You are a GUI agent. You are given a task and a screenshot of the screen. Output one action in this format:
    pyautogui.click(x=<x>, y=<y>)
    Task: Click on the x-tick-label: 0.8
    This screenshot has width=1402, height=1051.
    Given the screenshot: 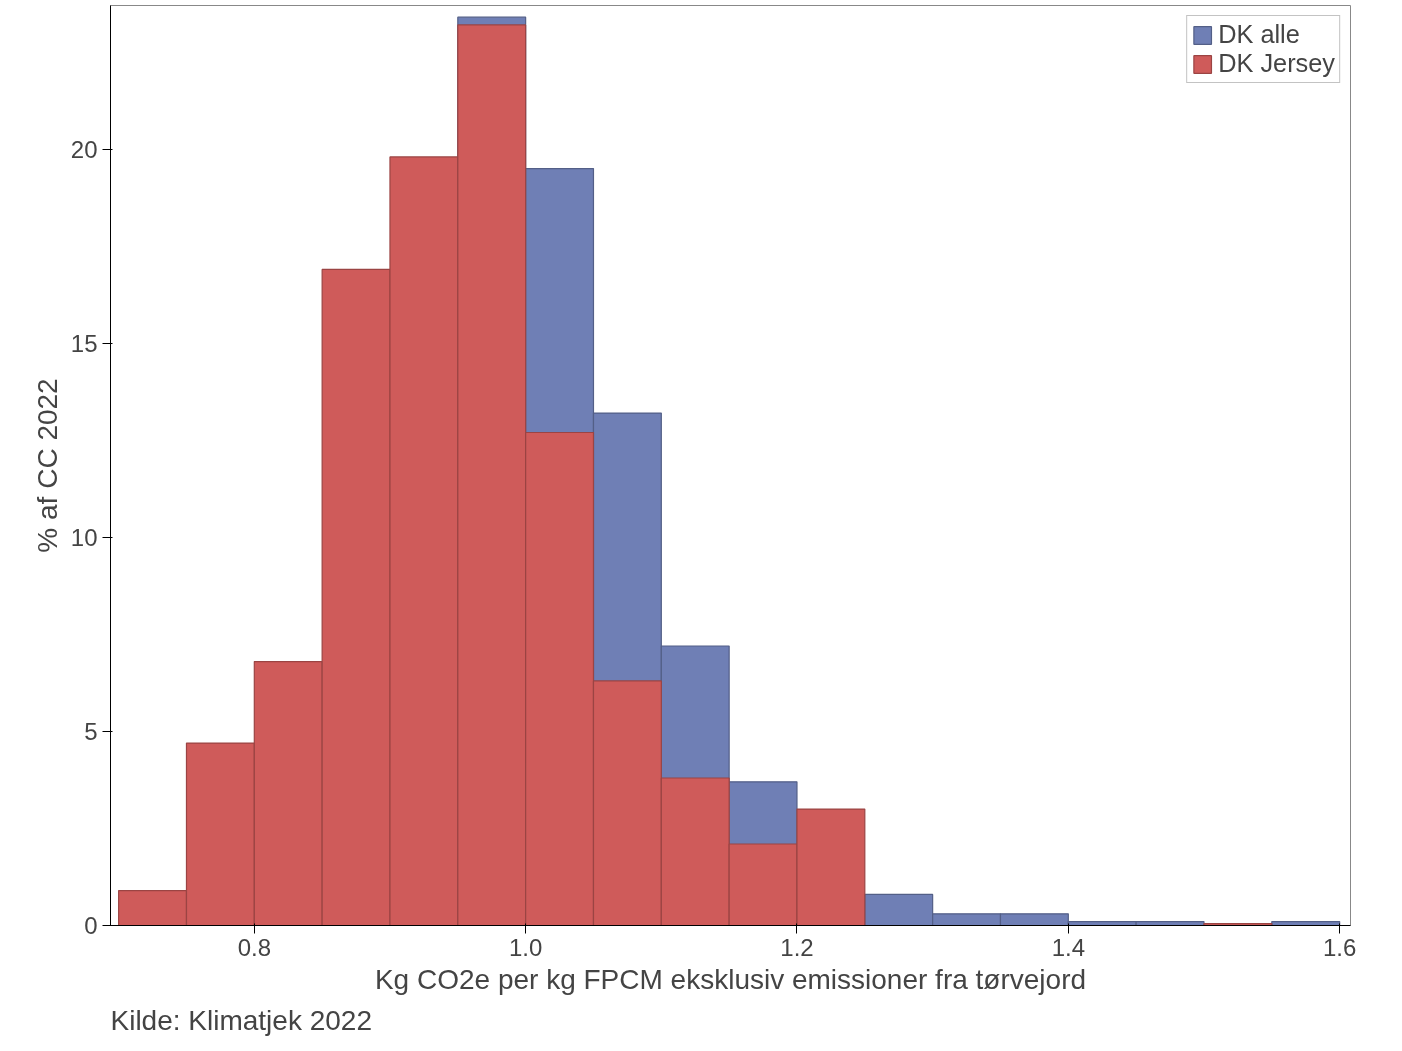 What is the action you would take?
    pyautogui.click(x=254, y=947)
    